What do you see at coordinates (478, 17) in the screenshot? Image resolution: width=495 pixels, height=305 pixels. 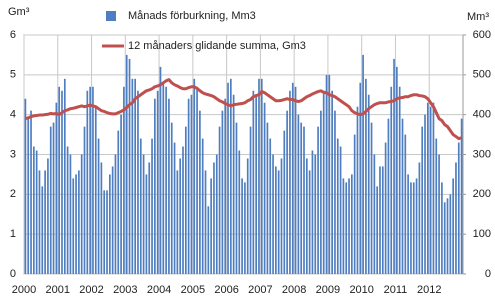 I see `y2-unit: Mm³` at bounding box center [478, 17].